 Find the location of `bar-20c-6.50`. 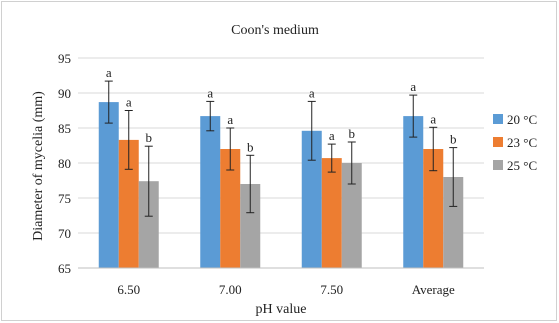

bar-20c-6.50 is located at coordinates (108, 185).